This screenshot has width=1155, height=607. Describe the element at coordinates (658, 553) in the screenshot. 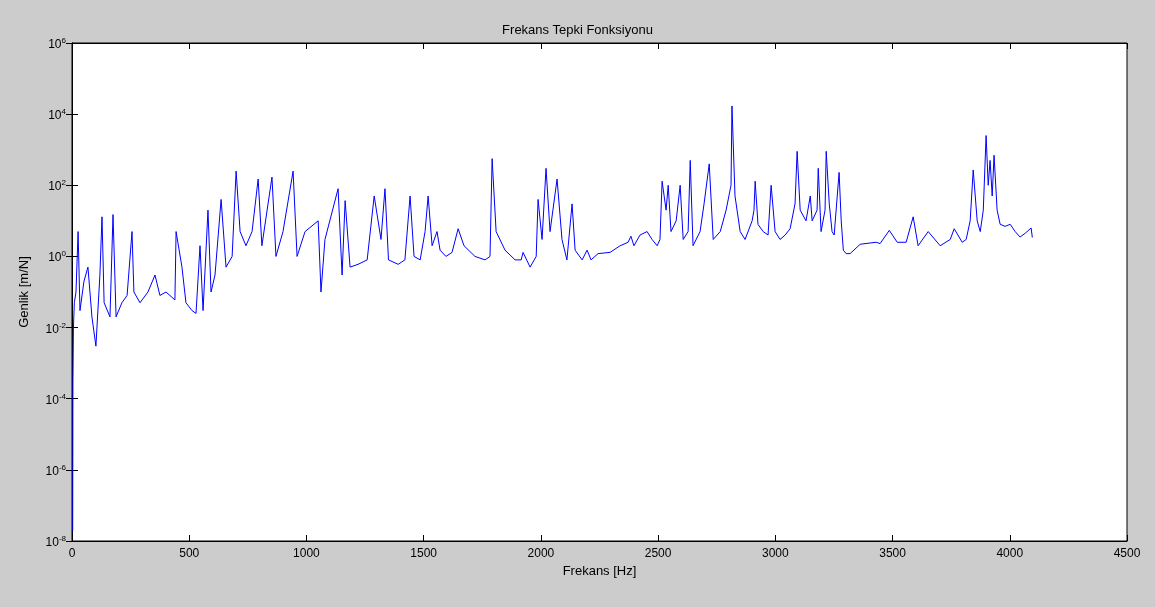

I see `x-tick-label: 2500` at that location.